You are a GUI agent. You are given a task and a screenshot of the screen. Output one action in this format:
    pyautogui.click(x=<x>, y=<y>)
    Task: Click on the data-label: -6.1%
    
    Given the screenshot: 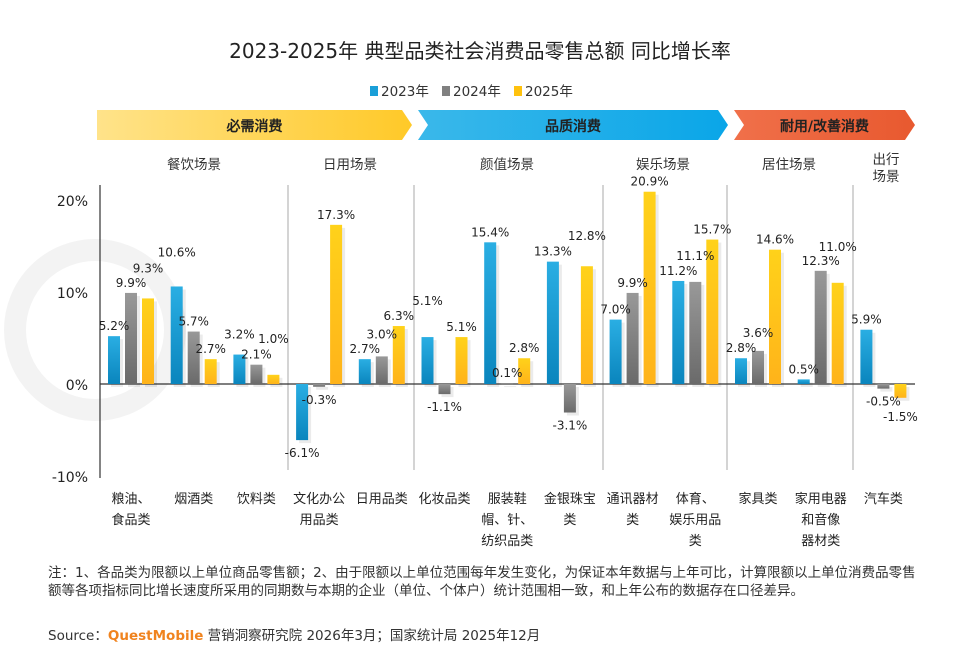 What is the action you would take?
    pyautogui.click(x=302, y=453)
    